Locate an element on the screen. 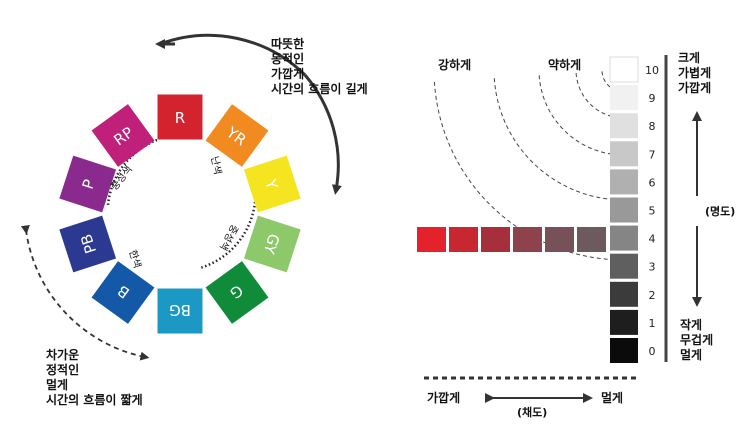 The height and width of the screenshot is (446, 754). chroma-axis-label: (채도) is located at coordinates (532, 412).